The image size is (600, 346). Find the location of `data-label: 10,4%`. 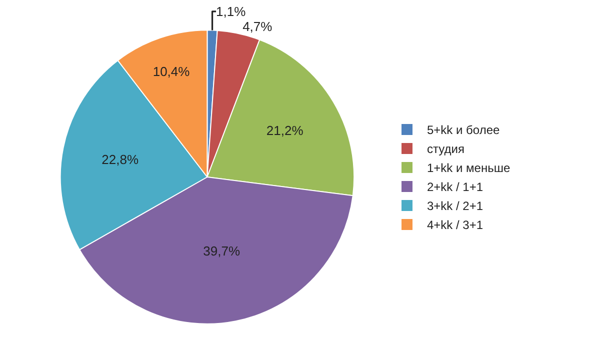

data-label: 10,4% is located at coordinates (171, 72).